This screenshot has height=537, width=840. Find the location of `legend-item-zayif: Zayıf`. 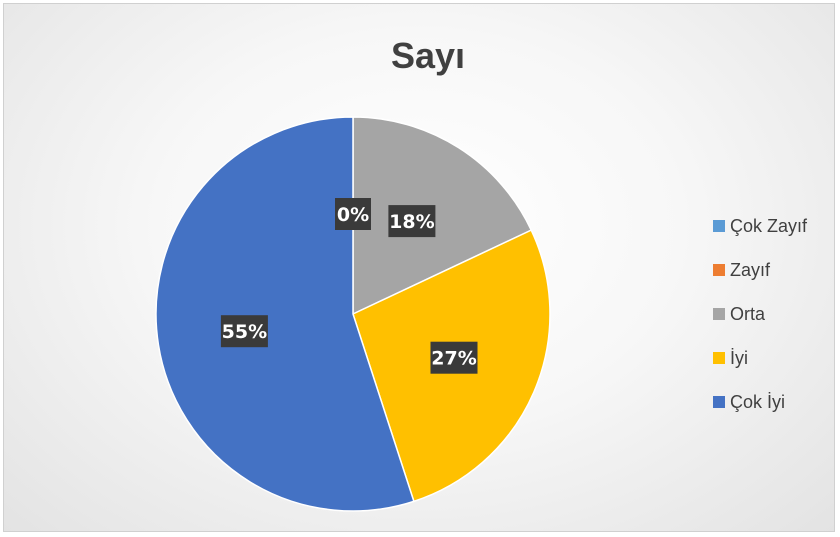

legend-item-zayif: Zayıf is located at coordinates (742, 270).